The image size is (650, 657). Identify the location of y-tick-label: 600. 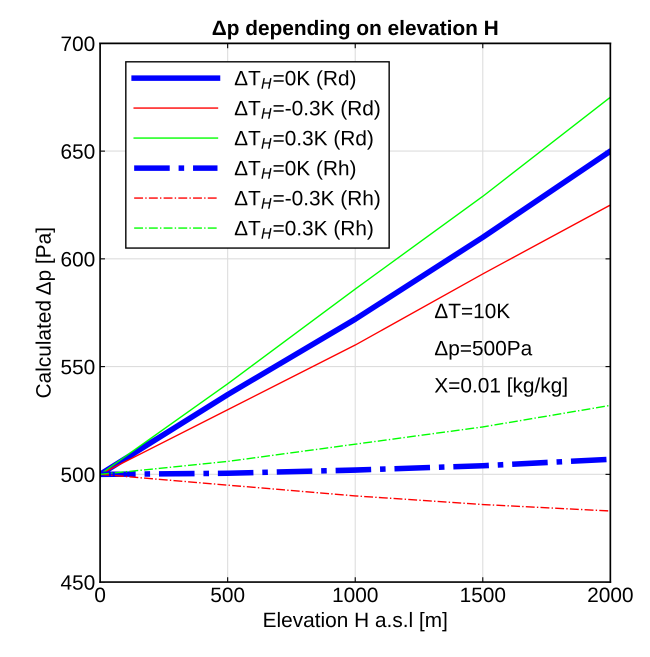
(78, 259).